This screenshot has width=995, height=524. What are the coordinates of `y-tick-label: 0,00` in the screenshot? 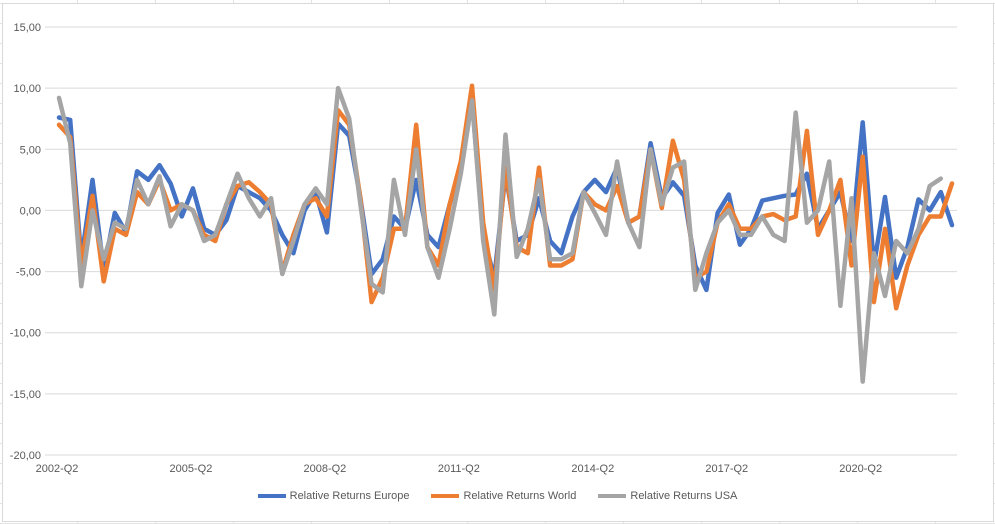 It's located at (30, 211).